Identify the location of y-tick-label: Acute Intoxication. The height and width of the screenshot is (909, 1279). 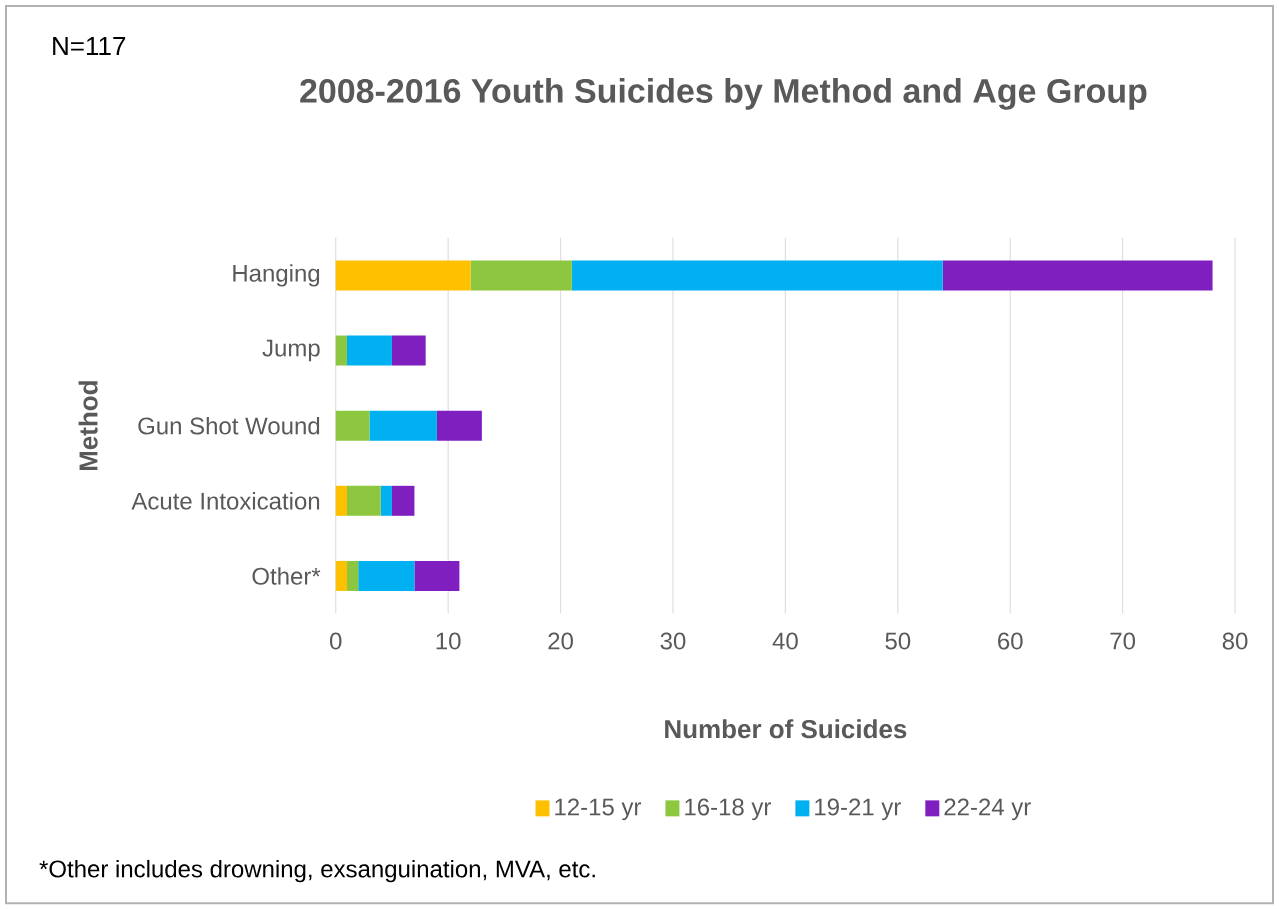
(225, 500).